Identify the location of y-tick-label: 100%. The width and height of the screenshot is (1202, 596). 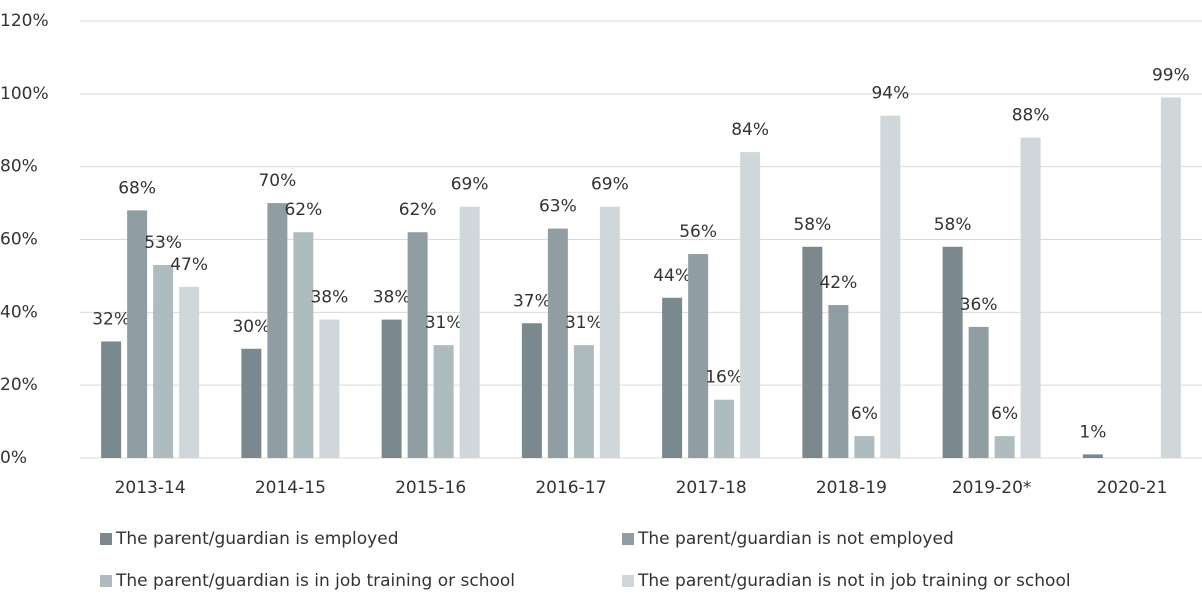
(24, 94).